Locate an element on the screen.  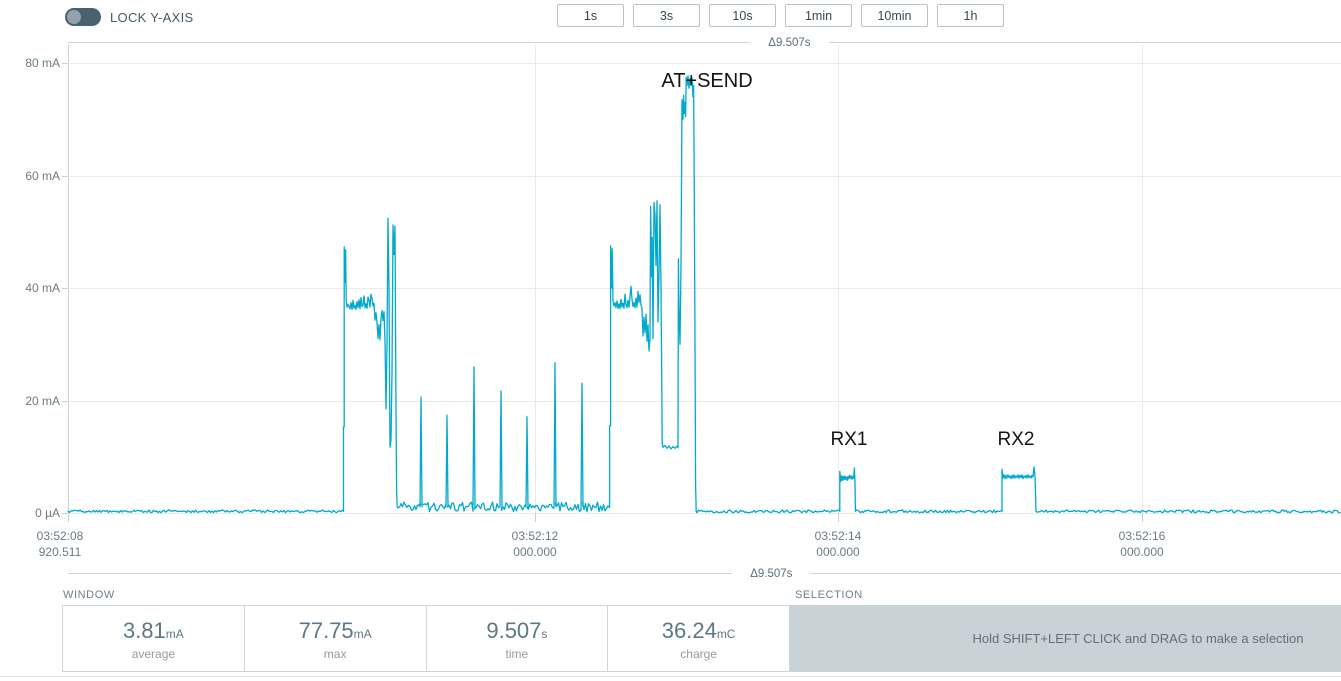
annotation-at-send: AT+SEND is located at coordinates (707, 81).